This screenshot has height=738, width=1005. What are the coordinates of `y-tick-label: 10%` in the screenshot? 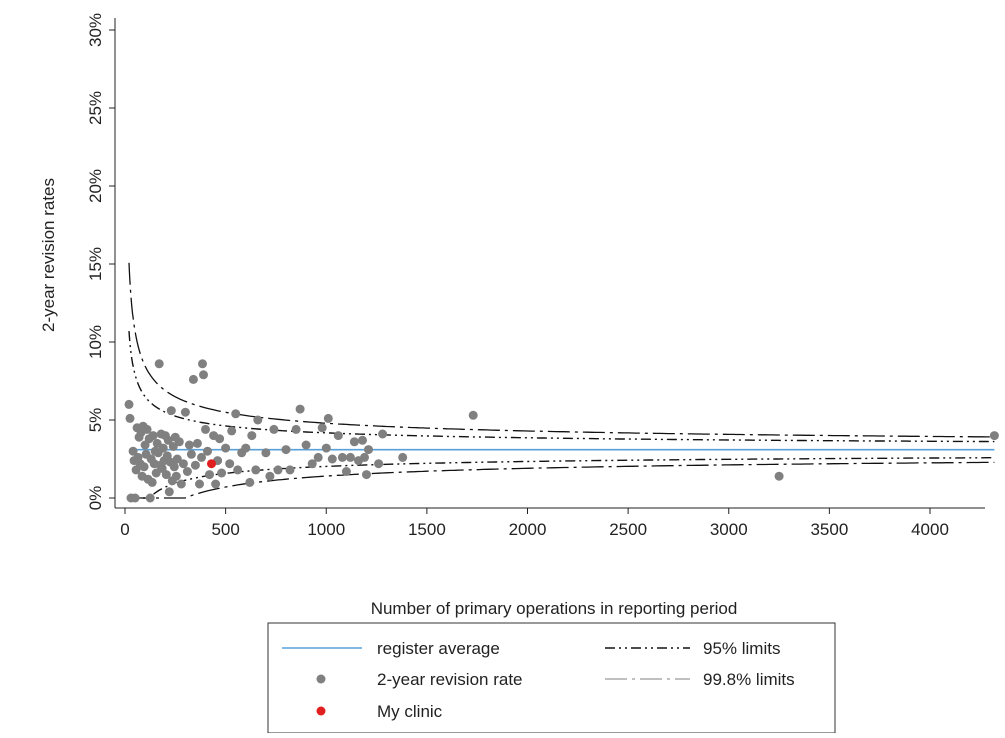 It's located at (95, 342).